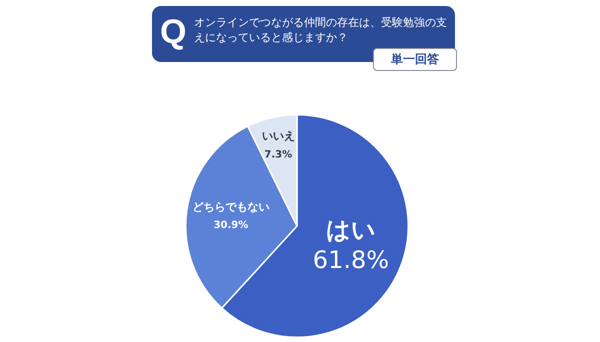  What do you see at coordinates (278, 154) in the screenshot?
I see `data-label: 7.3%` at bounding box center [278, 154].